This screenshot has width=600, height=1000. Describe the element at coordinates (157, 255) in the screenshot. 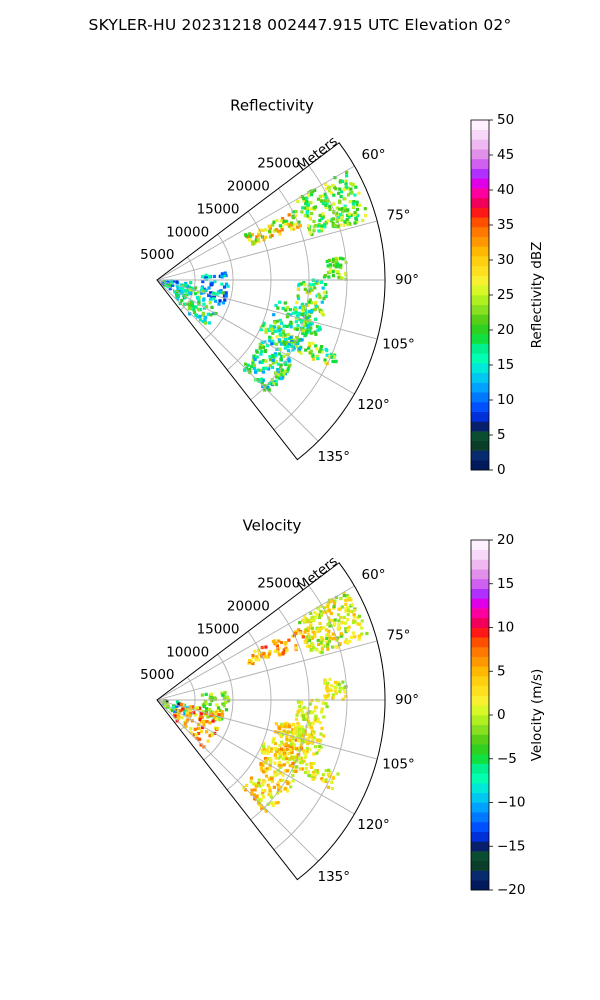

I see `range-tick-label: 5000` at that location.